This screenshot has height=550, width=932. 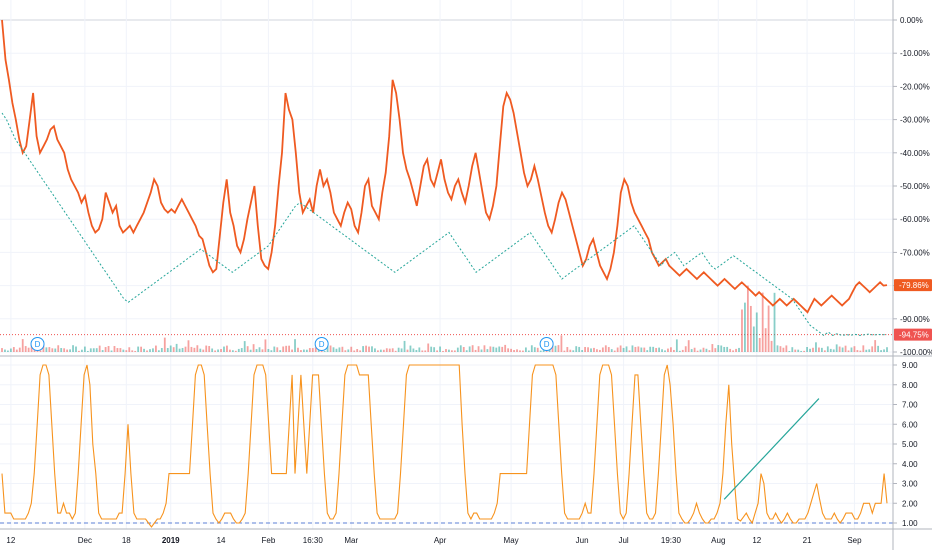 What do you see at coordinates (910, 484) in the screenshot?
I see `indicator-y-tick-label: 3.00` at bounding box center [910, 484].